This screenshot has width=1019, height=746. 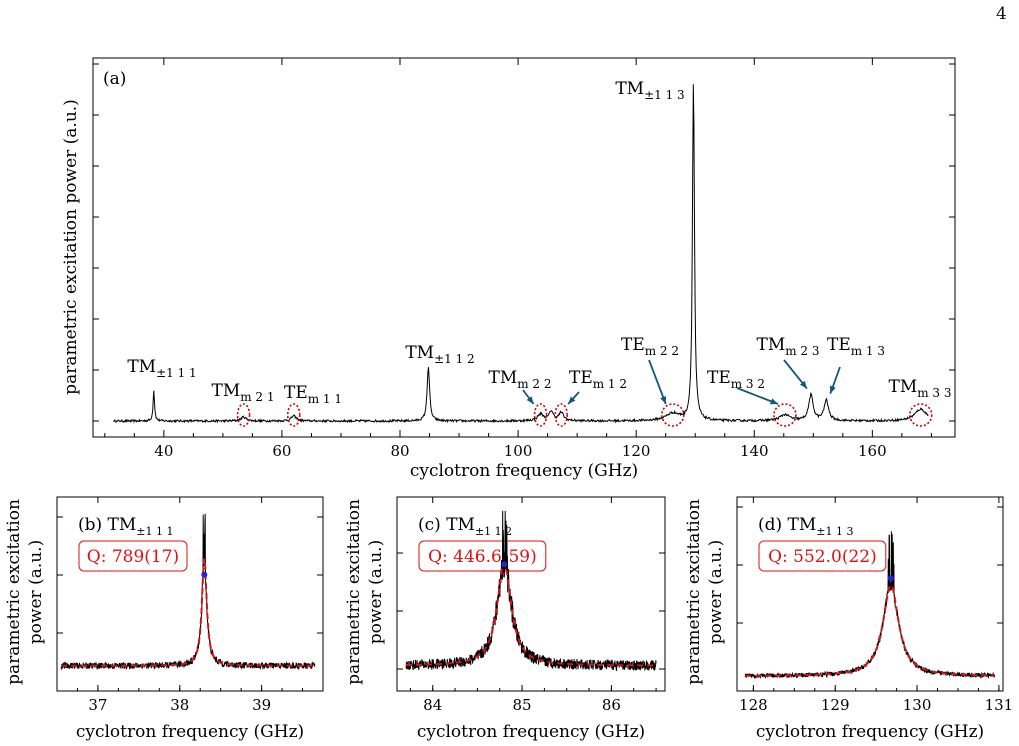 I want to click on q-value: Q: 446.6(59), so click(x=482, y=557).